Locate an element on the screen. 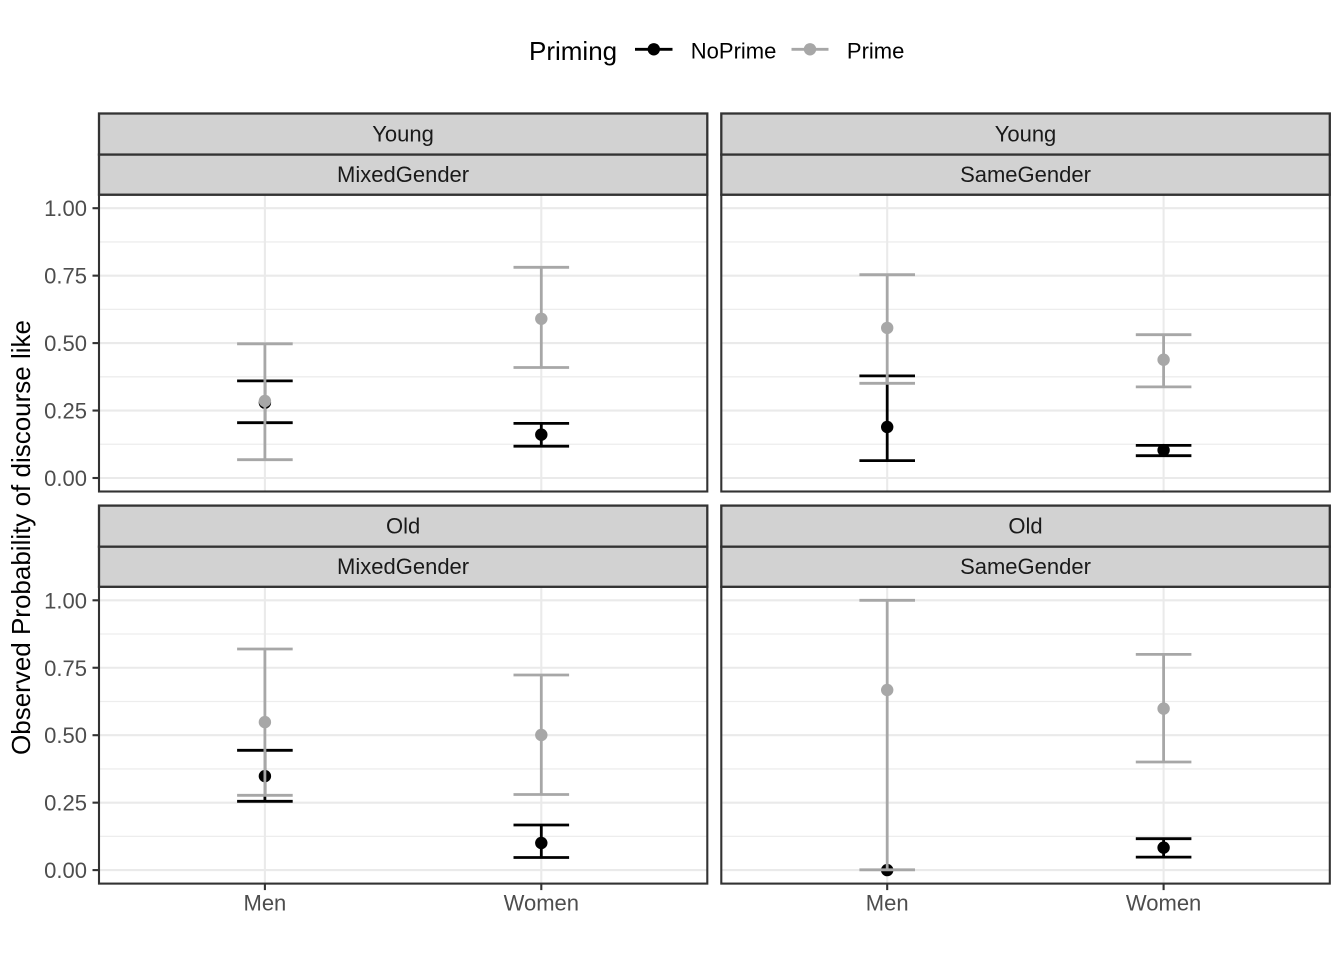  svg-text: NoPrime is located at coordinates (734, 51).